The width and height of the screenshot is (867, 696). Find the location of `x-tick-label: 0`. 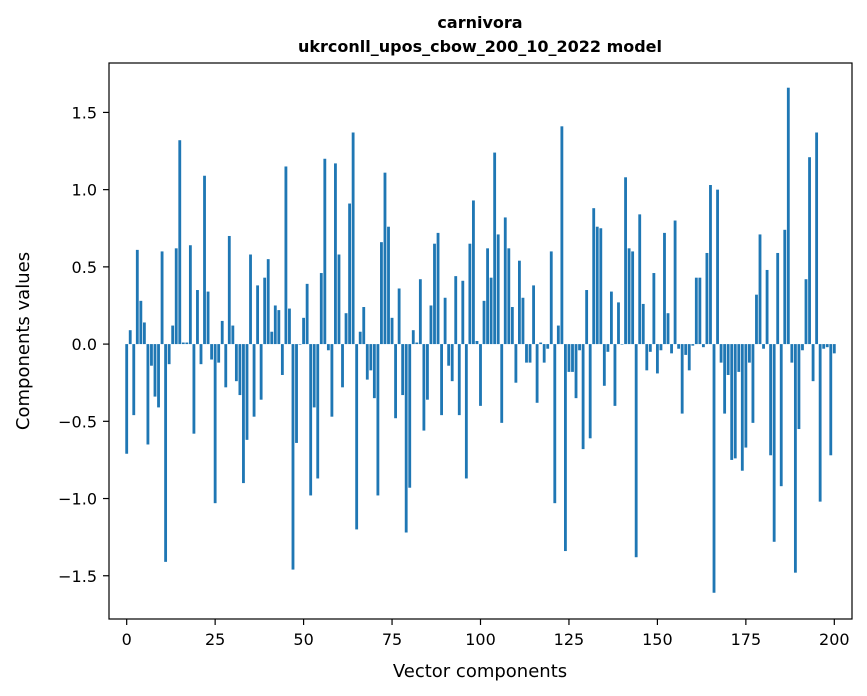

x-tick-label: 0 is located at coordinates (127, 639).